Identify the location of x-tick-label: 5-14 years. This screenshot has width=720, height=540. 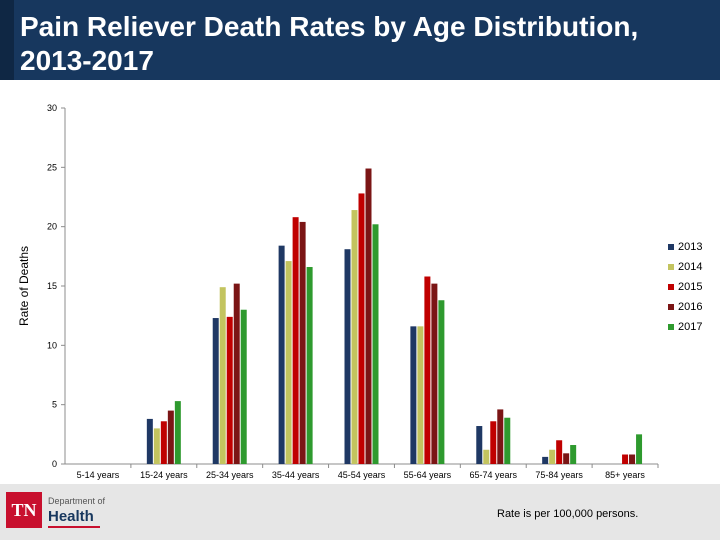
(98, 475).